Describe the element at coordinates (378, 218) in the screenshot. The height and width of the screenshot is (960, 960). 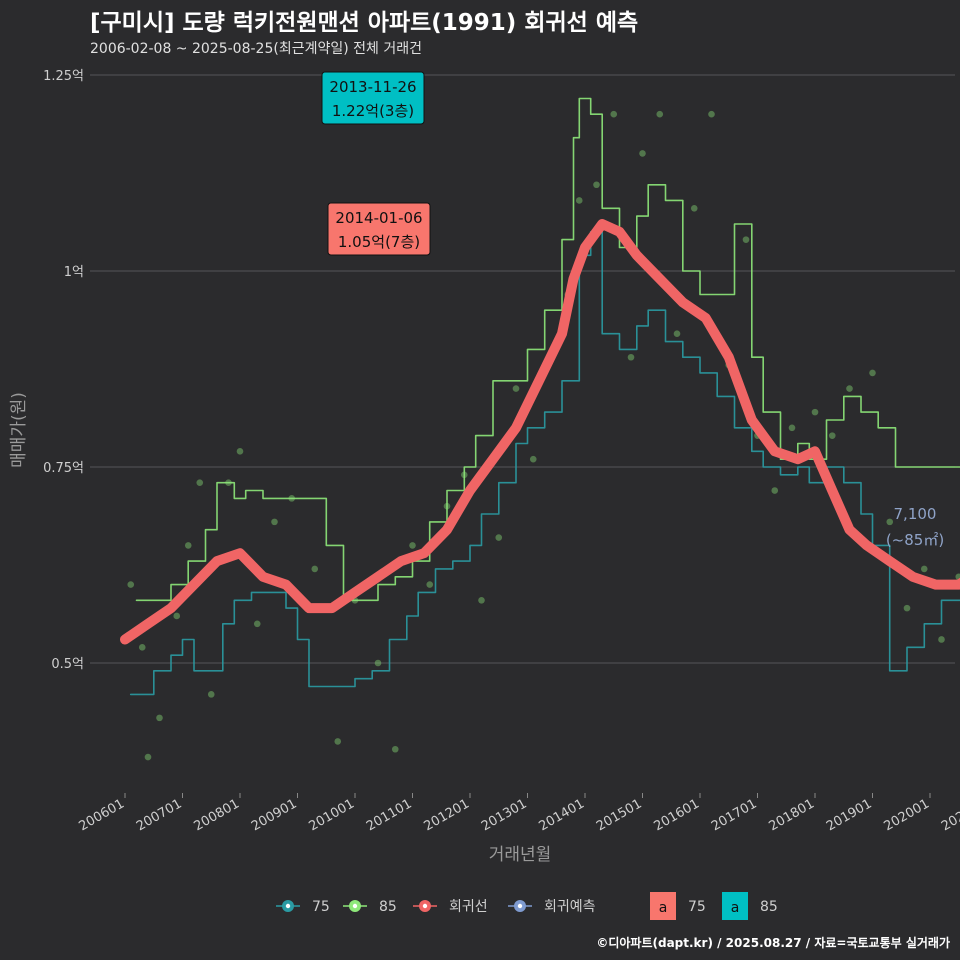
I see `annotation-date: 2014-01-06` at that location.